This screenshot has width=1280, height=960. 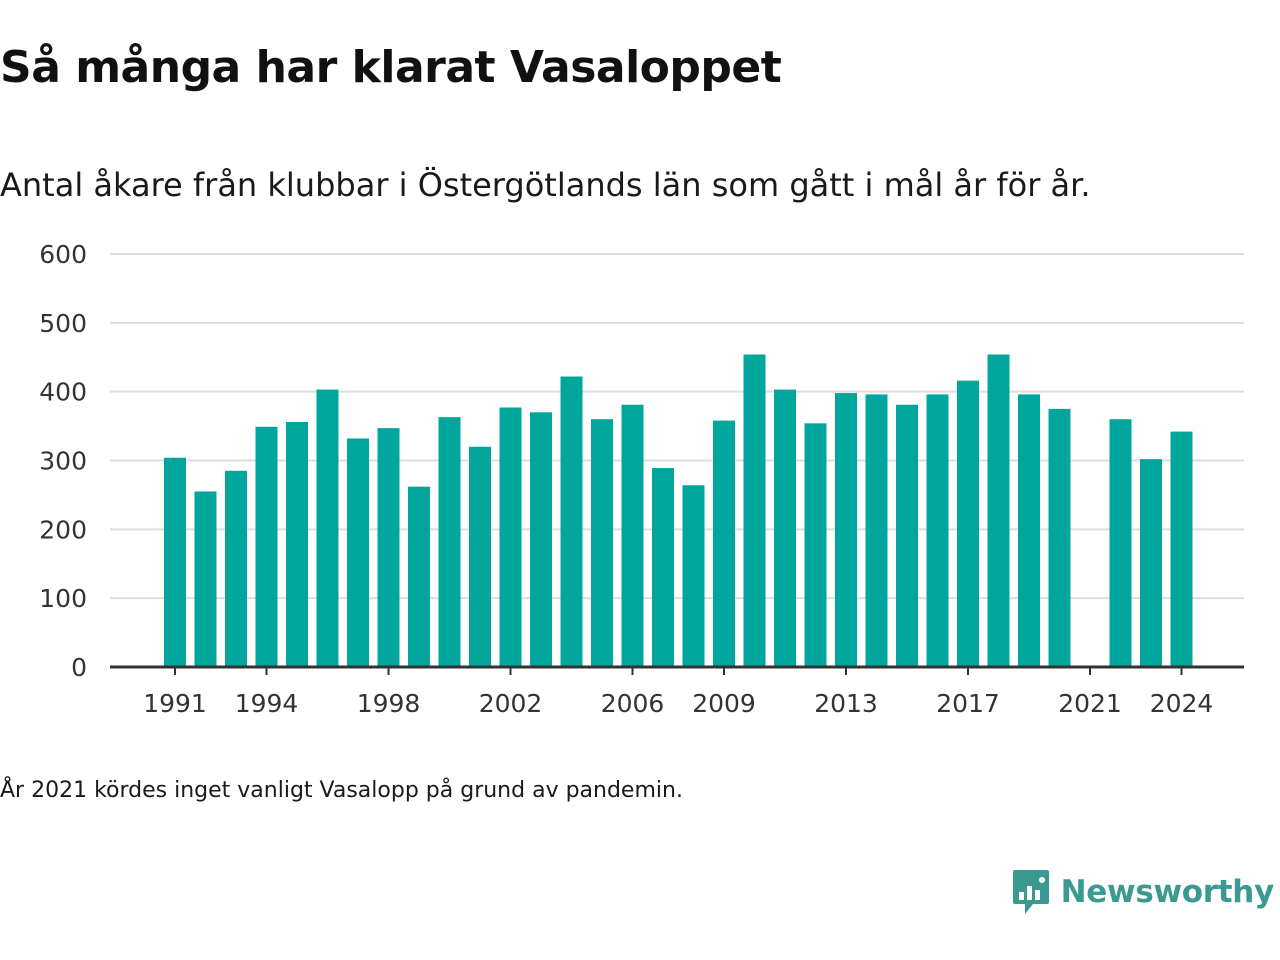 I want to click on bar-1992, so click(x=205, y=579).